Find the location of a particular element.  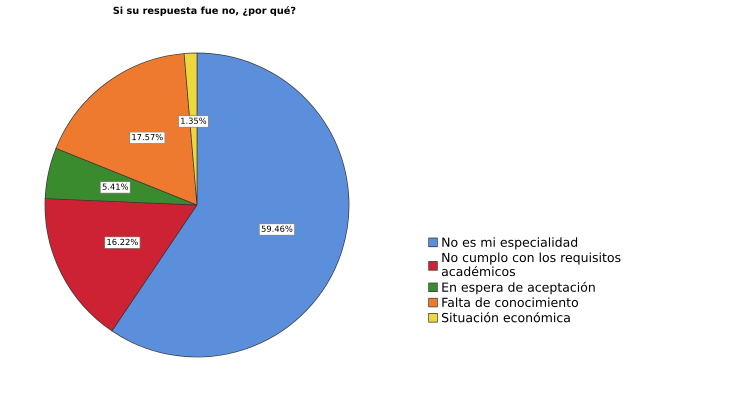

data-label: 16.22% is located at coordinates (122, 242).